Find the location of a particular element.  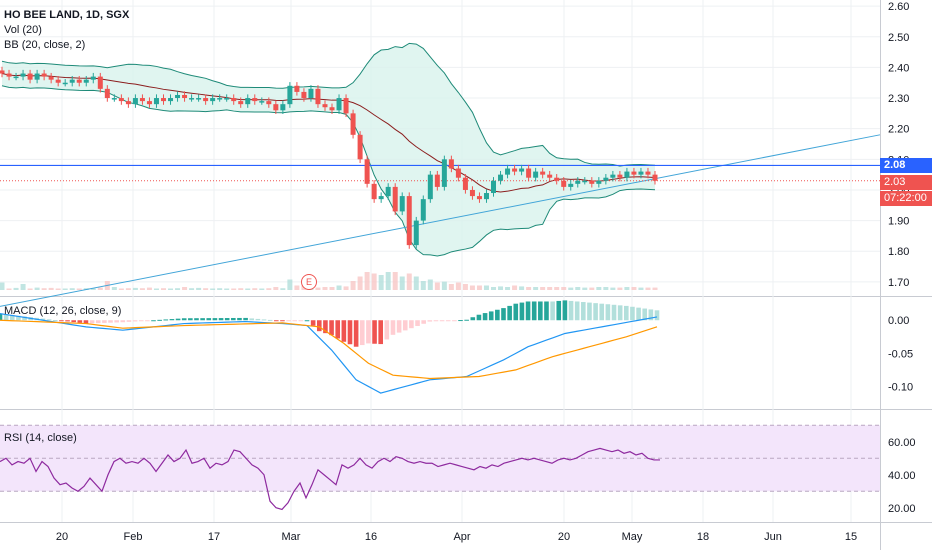

earnings-marker-icon: E is located at coordinates (309, 282).